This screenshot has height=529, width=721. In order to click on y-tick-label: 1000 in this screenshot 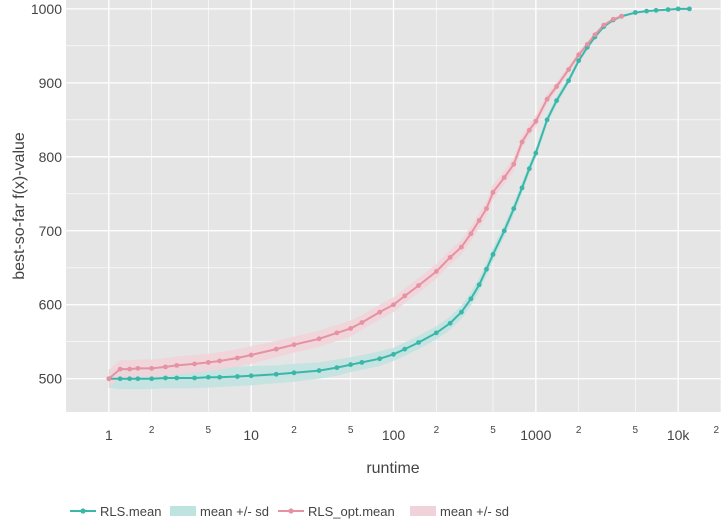, I will do `click(46, 9)`.